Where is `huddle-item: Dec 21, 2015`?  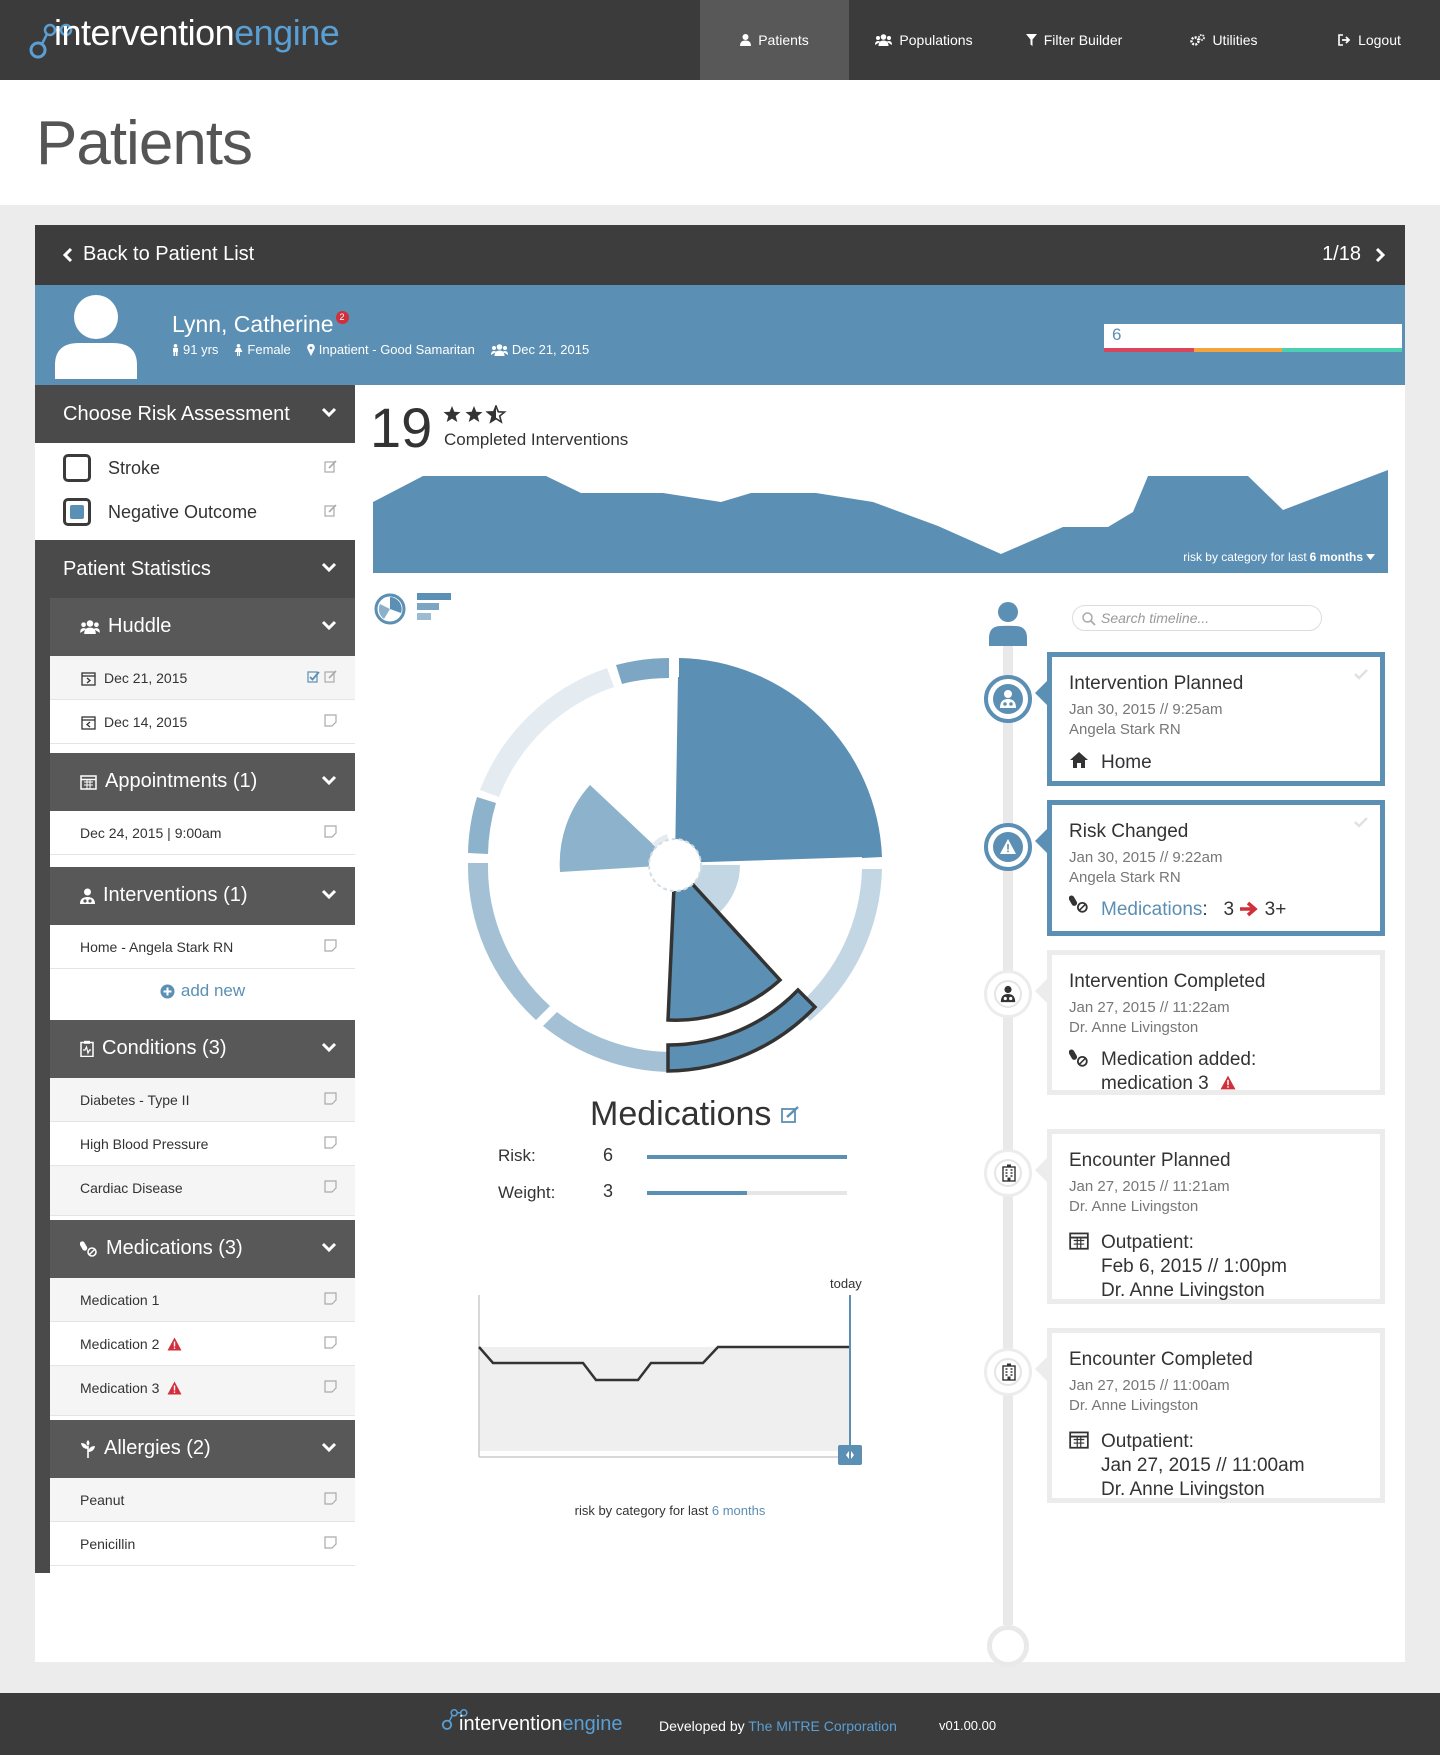
huddle-item: Dec 21, 2015 is located at coordinates (202, 678).